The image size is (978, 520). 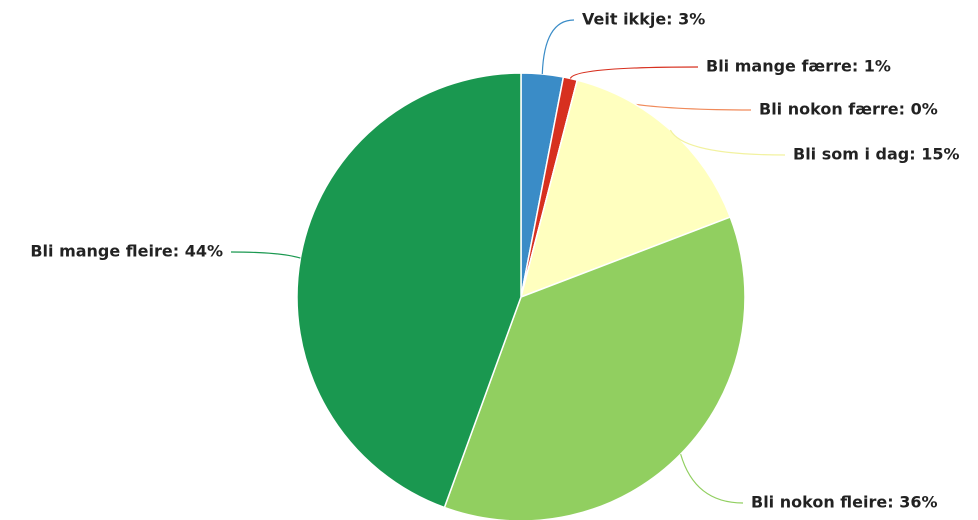 What do you see at coordinates (876, 154) in the screenshot?
I see `data-label: Bli som i dag: 15%` at bounding box center [876, 154].